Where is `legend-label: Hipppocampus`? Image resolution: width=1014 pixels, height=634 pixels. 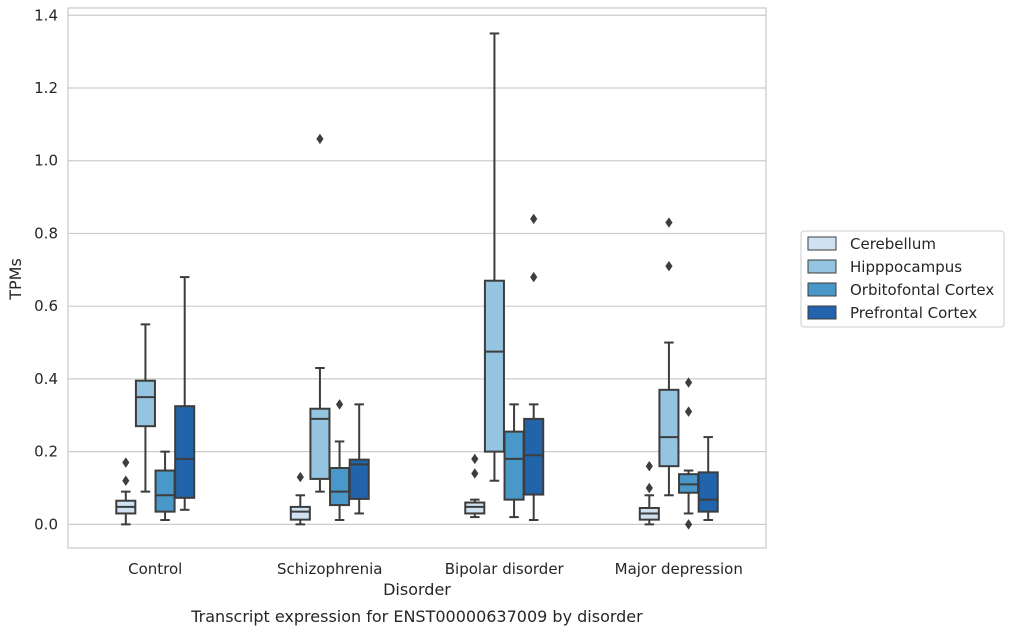 legend-label: Hipppocampus is located at coordinates (906, 267).